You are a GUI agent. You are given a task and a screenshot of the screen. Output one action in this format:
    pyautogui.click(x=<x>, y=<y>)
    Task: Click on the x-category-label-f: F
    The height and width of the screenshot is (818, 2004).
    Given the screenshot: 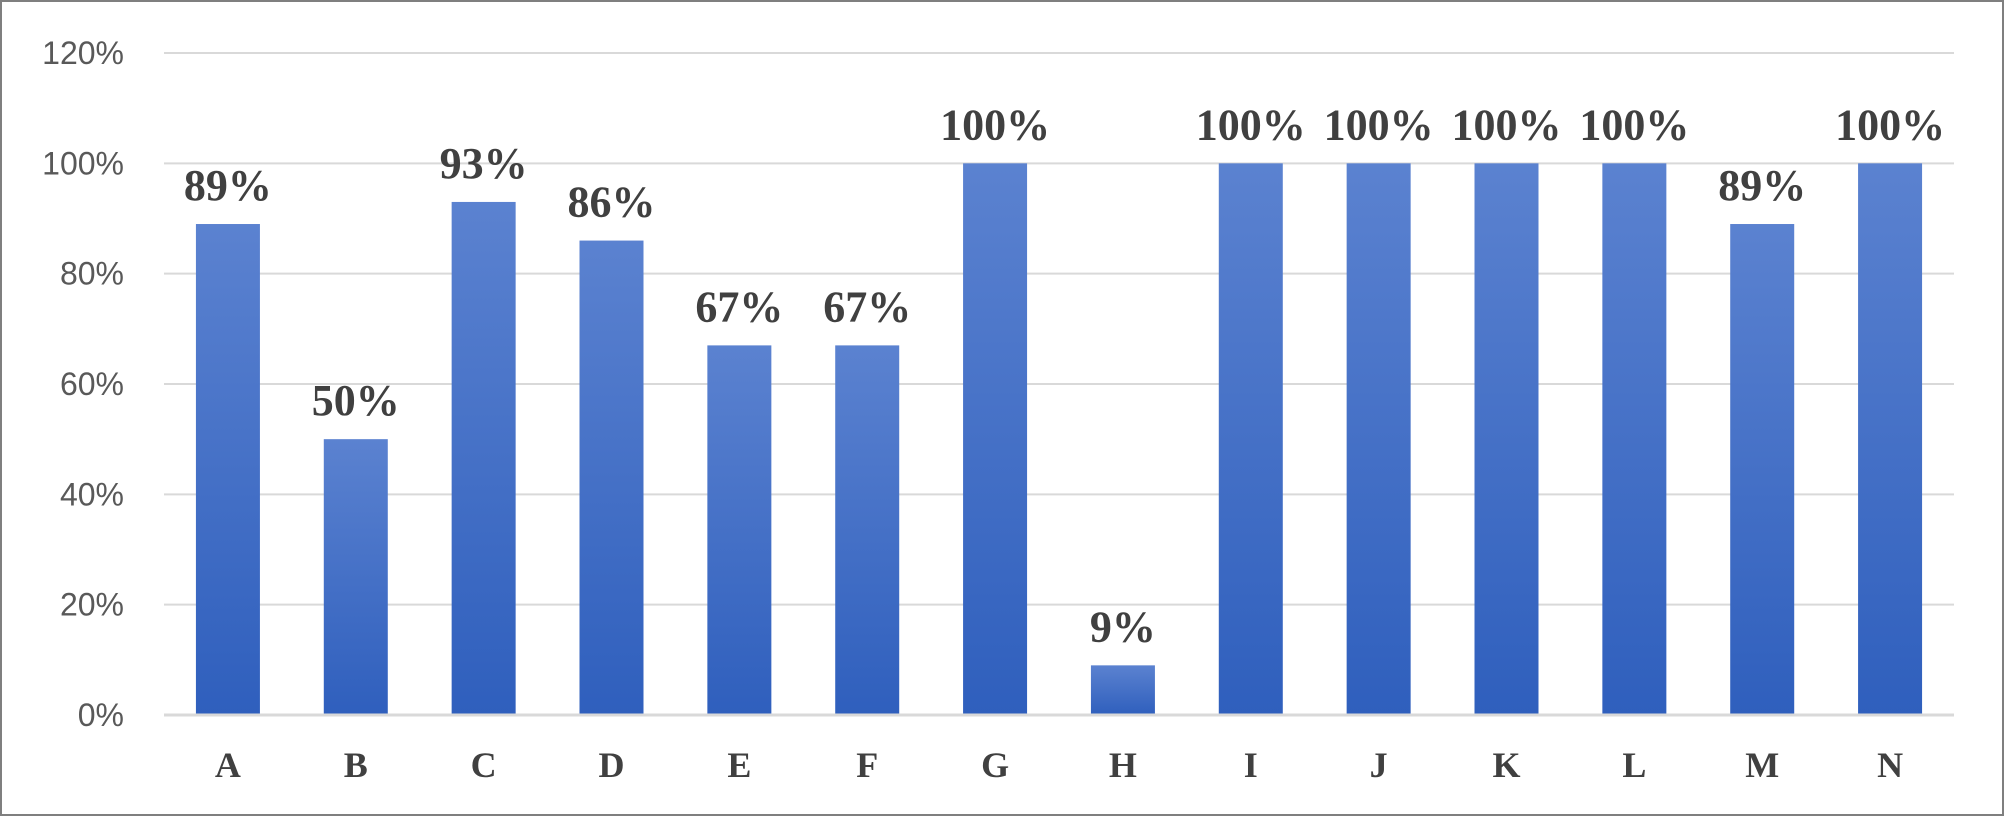 What is the action you would take?
    pyautogui.click(x=867, y=765)
    